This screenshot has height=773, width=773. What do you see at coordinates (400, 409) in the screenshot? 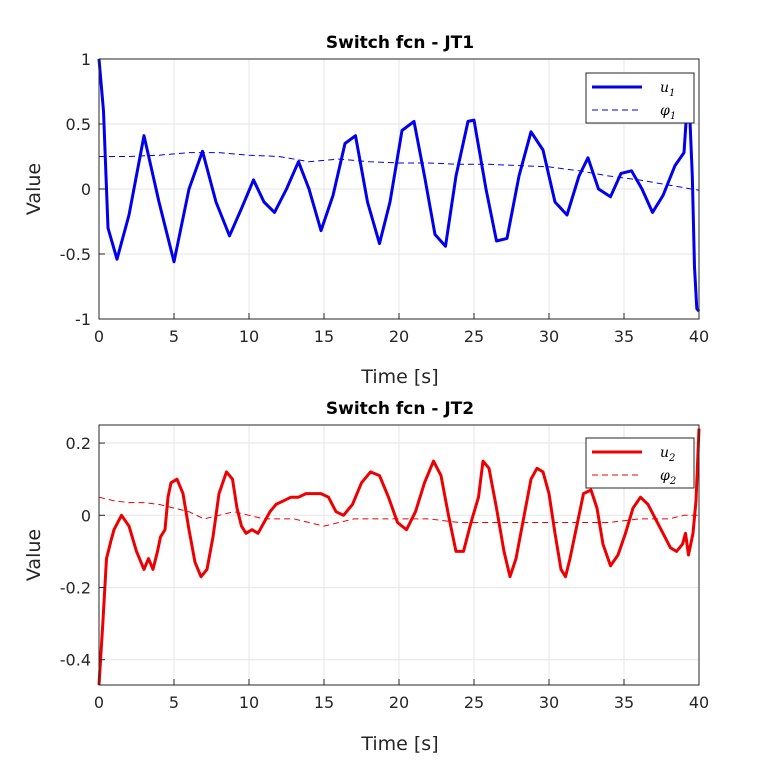
I see `chart-title: Switch fcn - JT2` at bounding box center [400, 409].